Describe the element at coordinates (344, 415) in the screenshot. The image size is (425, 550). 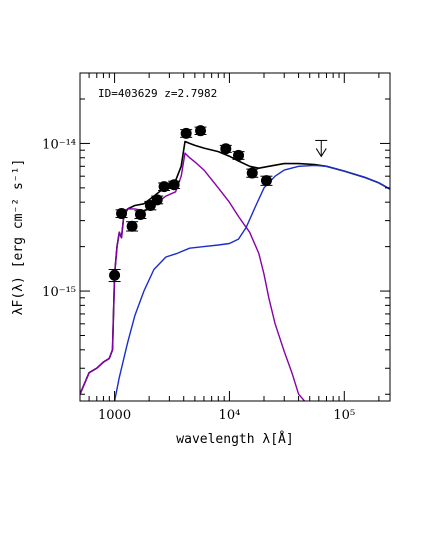
I see `x-tick-label: 10⁵` at that location.